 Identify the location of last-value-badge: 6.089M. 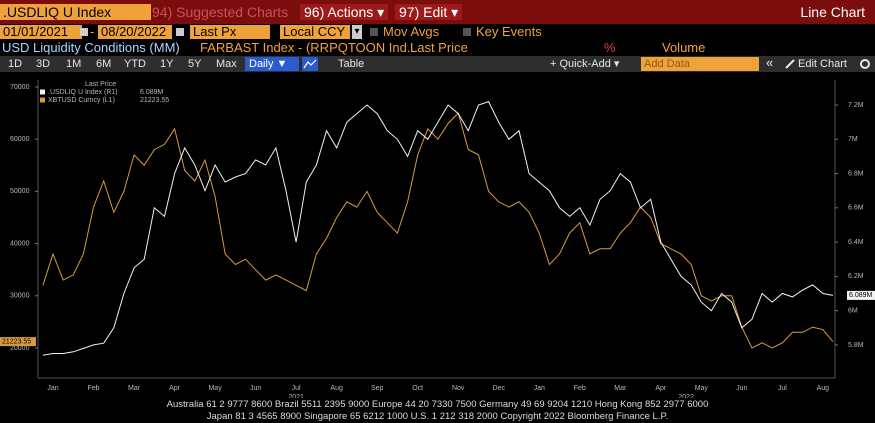
(861, 295).